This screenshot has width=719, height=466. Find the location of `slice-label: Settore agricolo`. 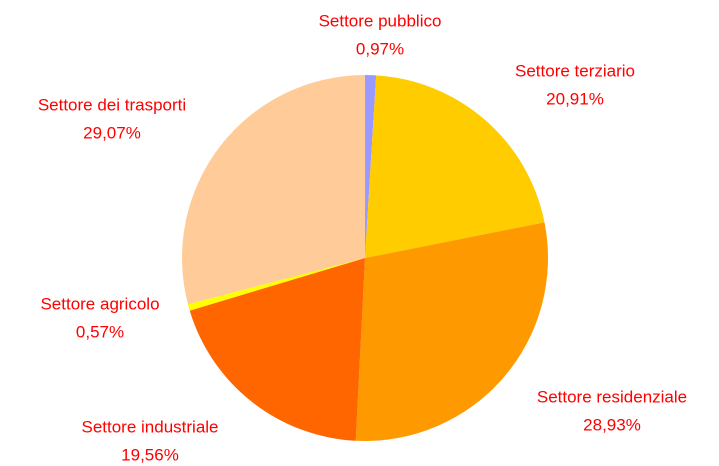

slice-label: Settore agricolo is located at coordinates (99, 303).